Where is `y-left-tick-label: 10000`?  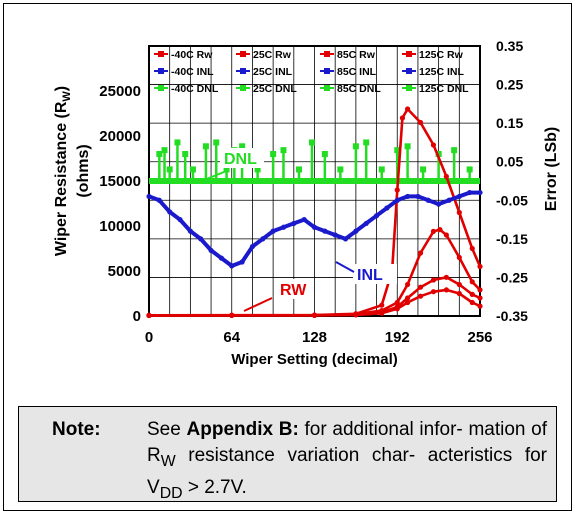
y-left-tick-label: 10000 is located at coordinates (120, 226).